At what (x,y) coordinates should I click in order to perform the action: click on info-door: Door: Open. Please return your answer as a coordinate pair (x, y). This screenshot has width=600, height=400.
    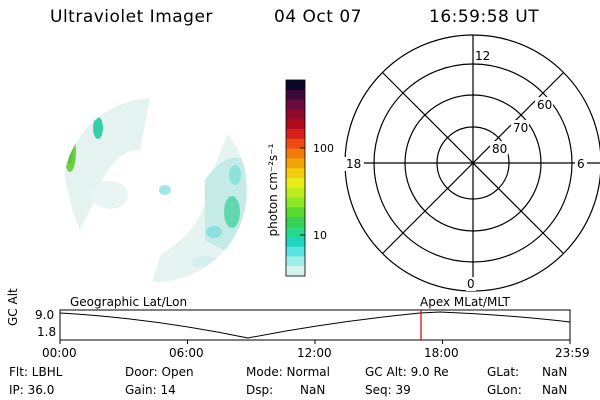
    Looking at the image, I should click on (159, 372).